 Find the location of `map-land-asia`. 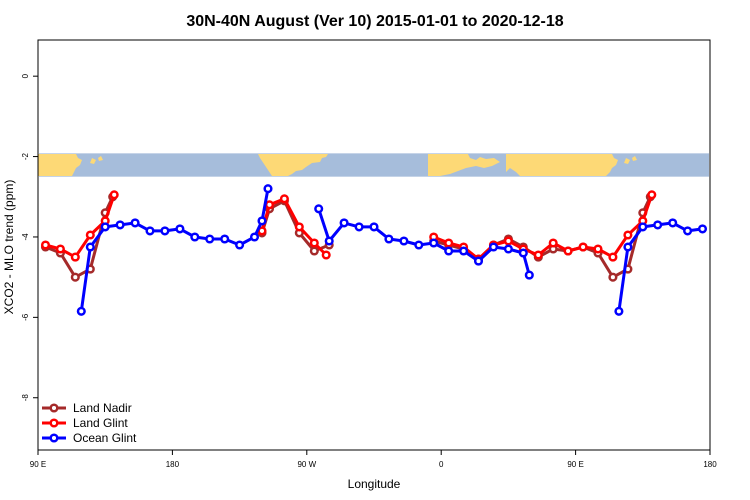

map-land-asia is located at coordinates (60, 165).